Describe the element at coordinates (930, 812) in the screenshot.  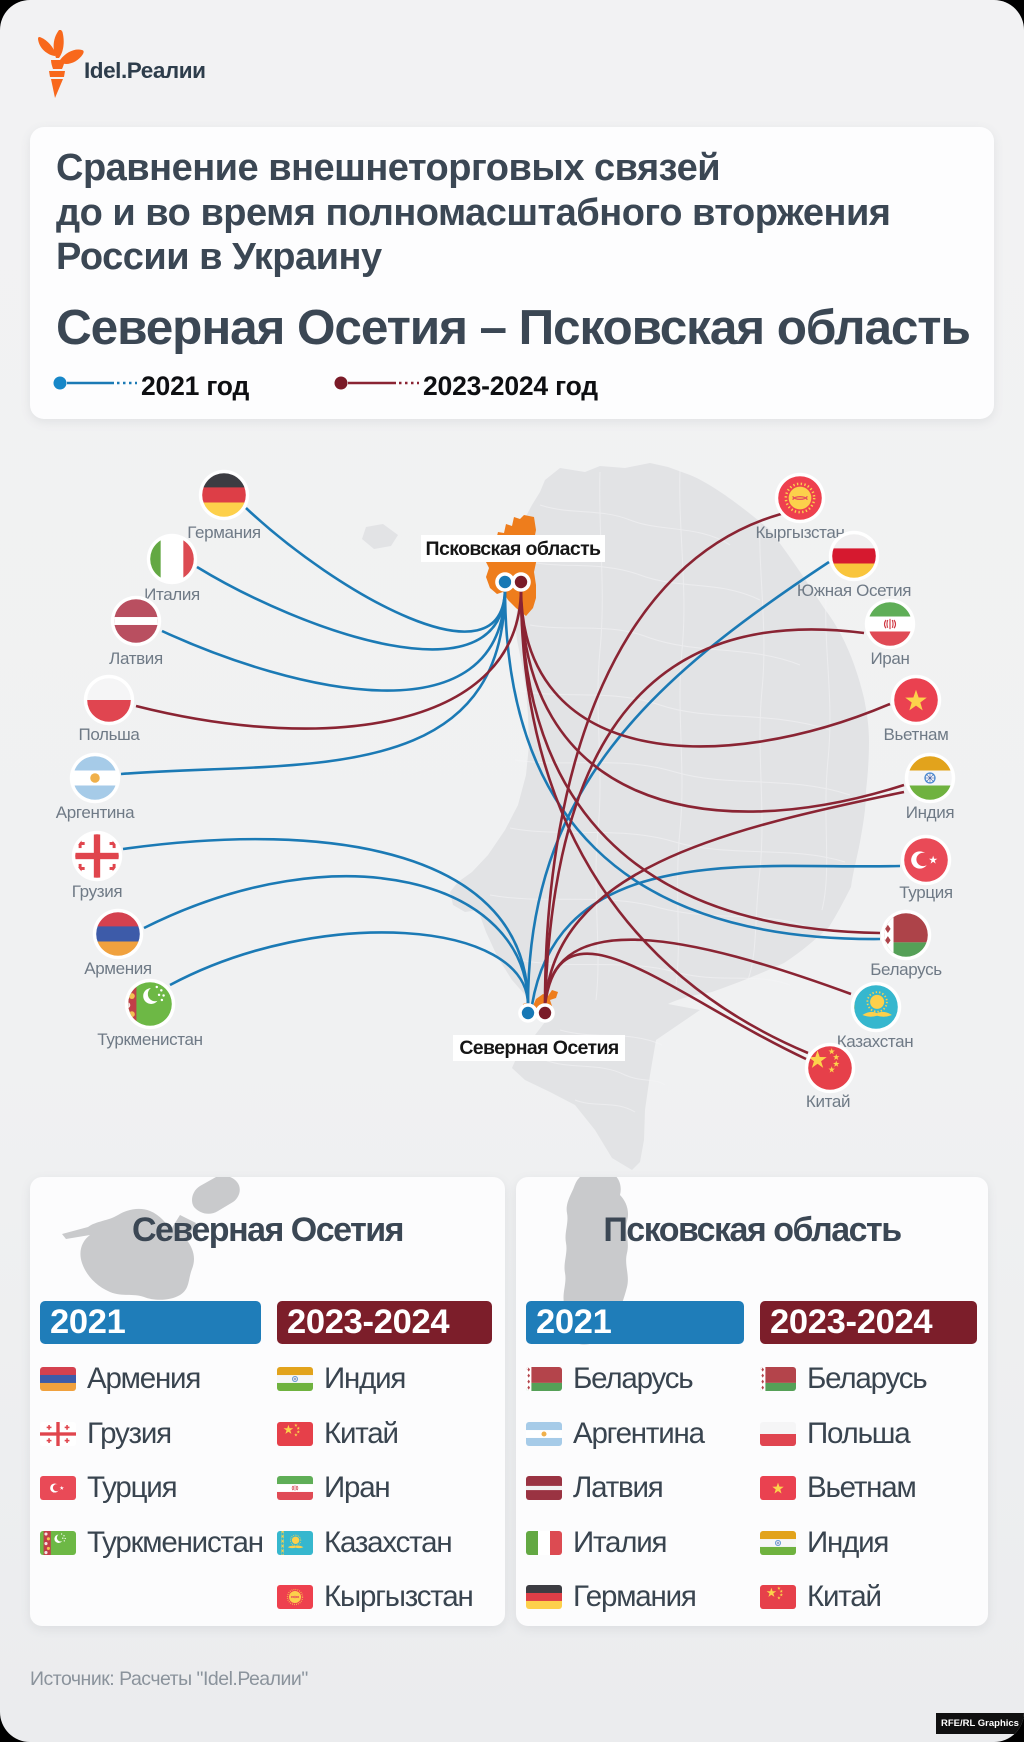
I see `svg-text: Индия` at that location.